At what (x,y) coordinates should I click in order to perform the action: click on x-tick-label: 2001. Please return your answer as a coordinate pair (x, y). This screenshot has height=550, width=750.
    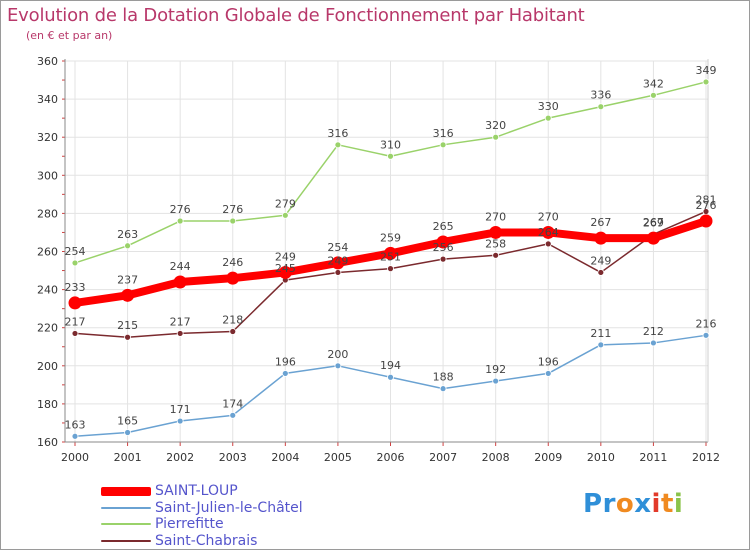
    Looking at the image, I should click on (128, 457).